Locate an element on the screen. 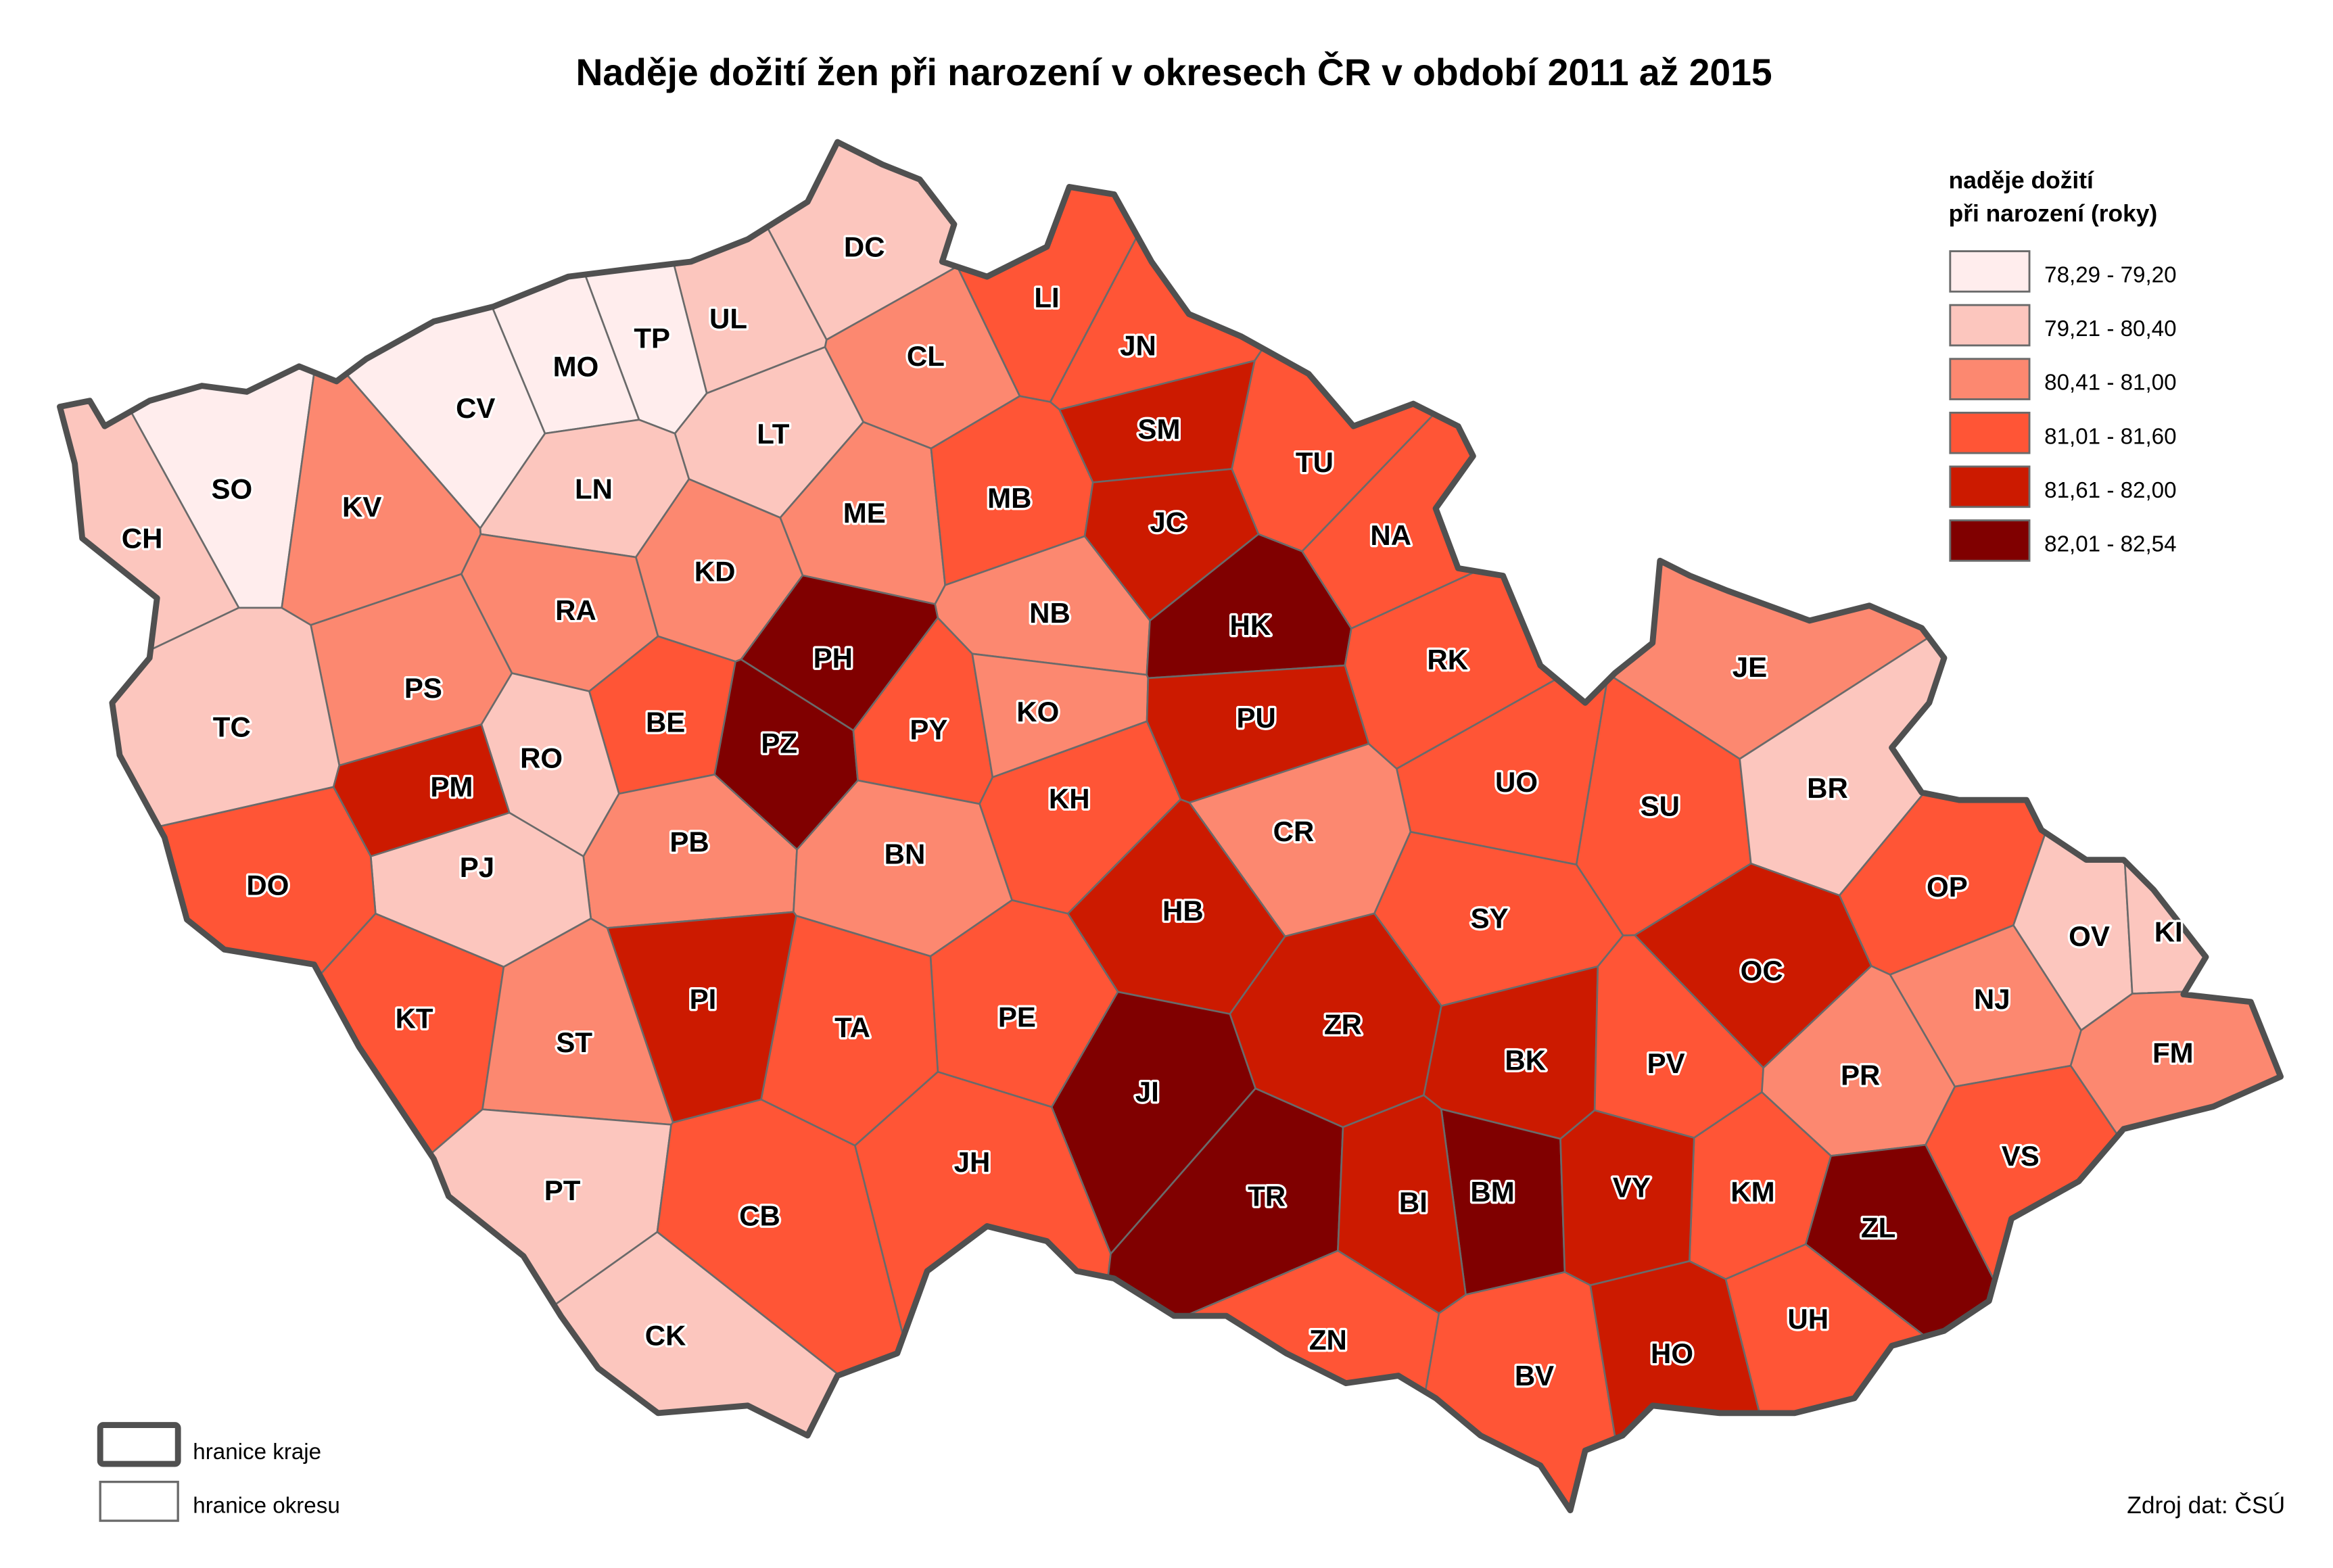  district-label-so: SO is located at coordinates (231, 489).